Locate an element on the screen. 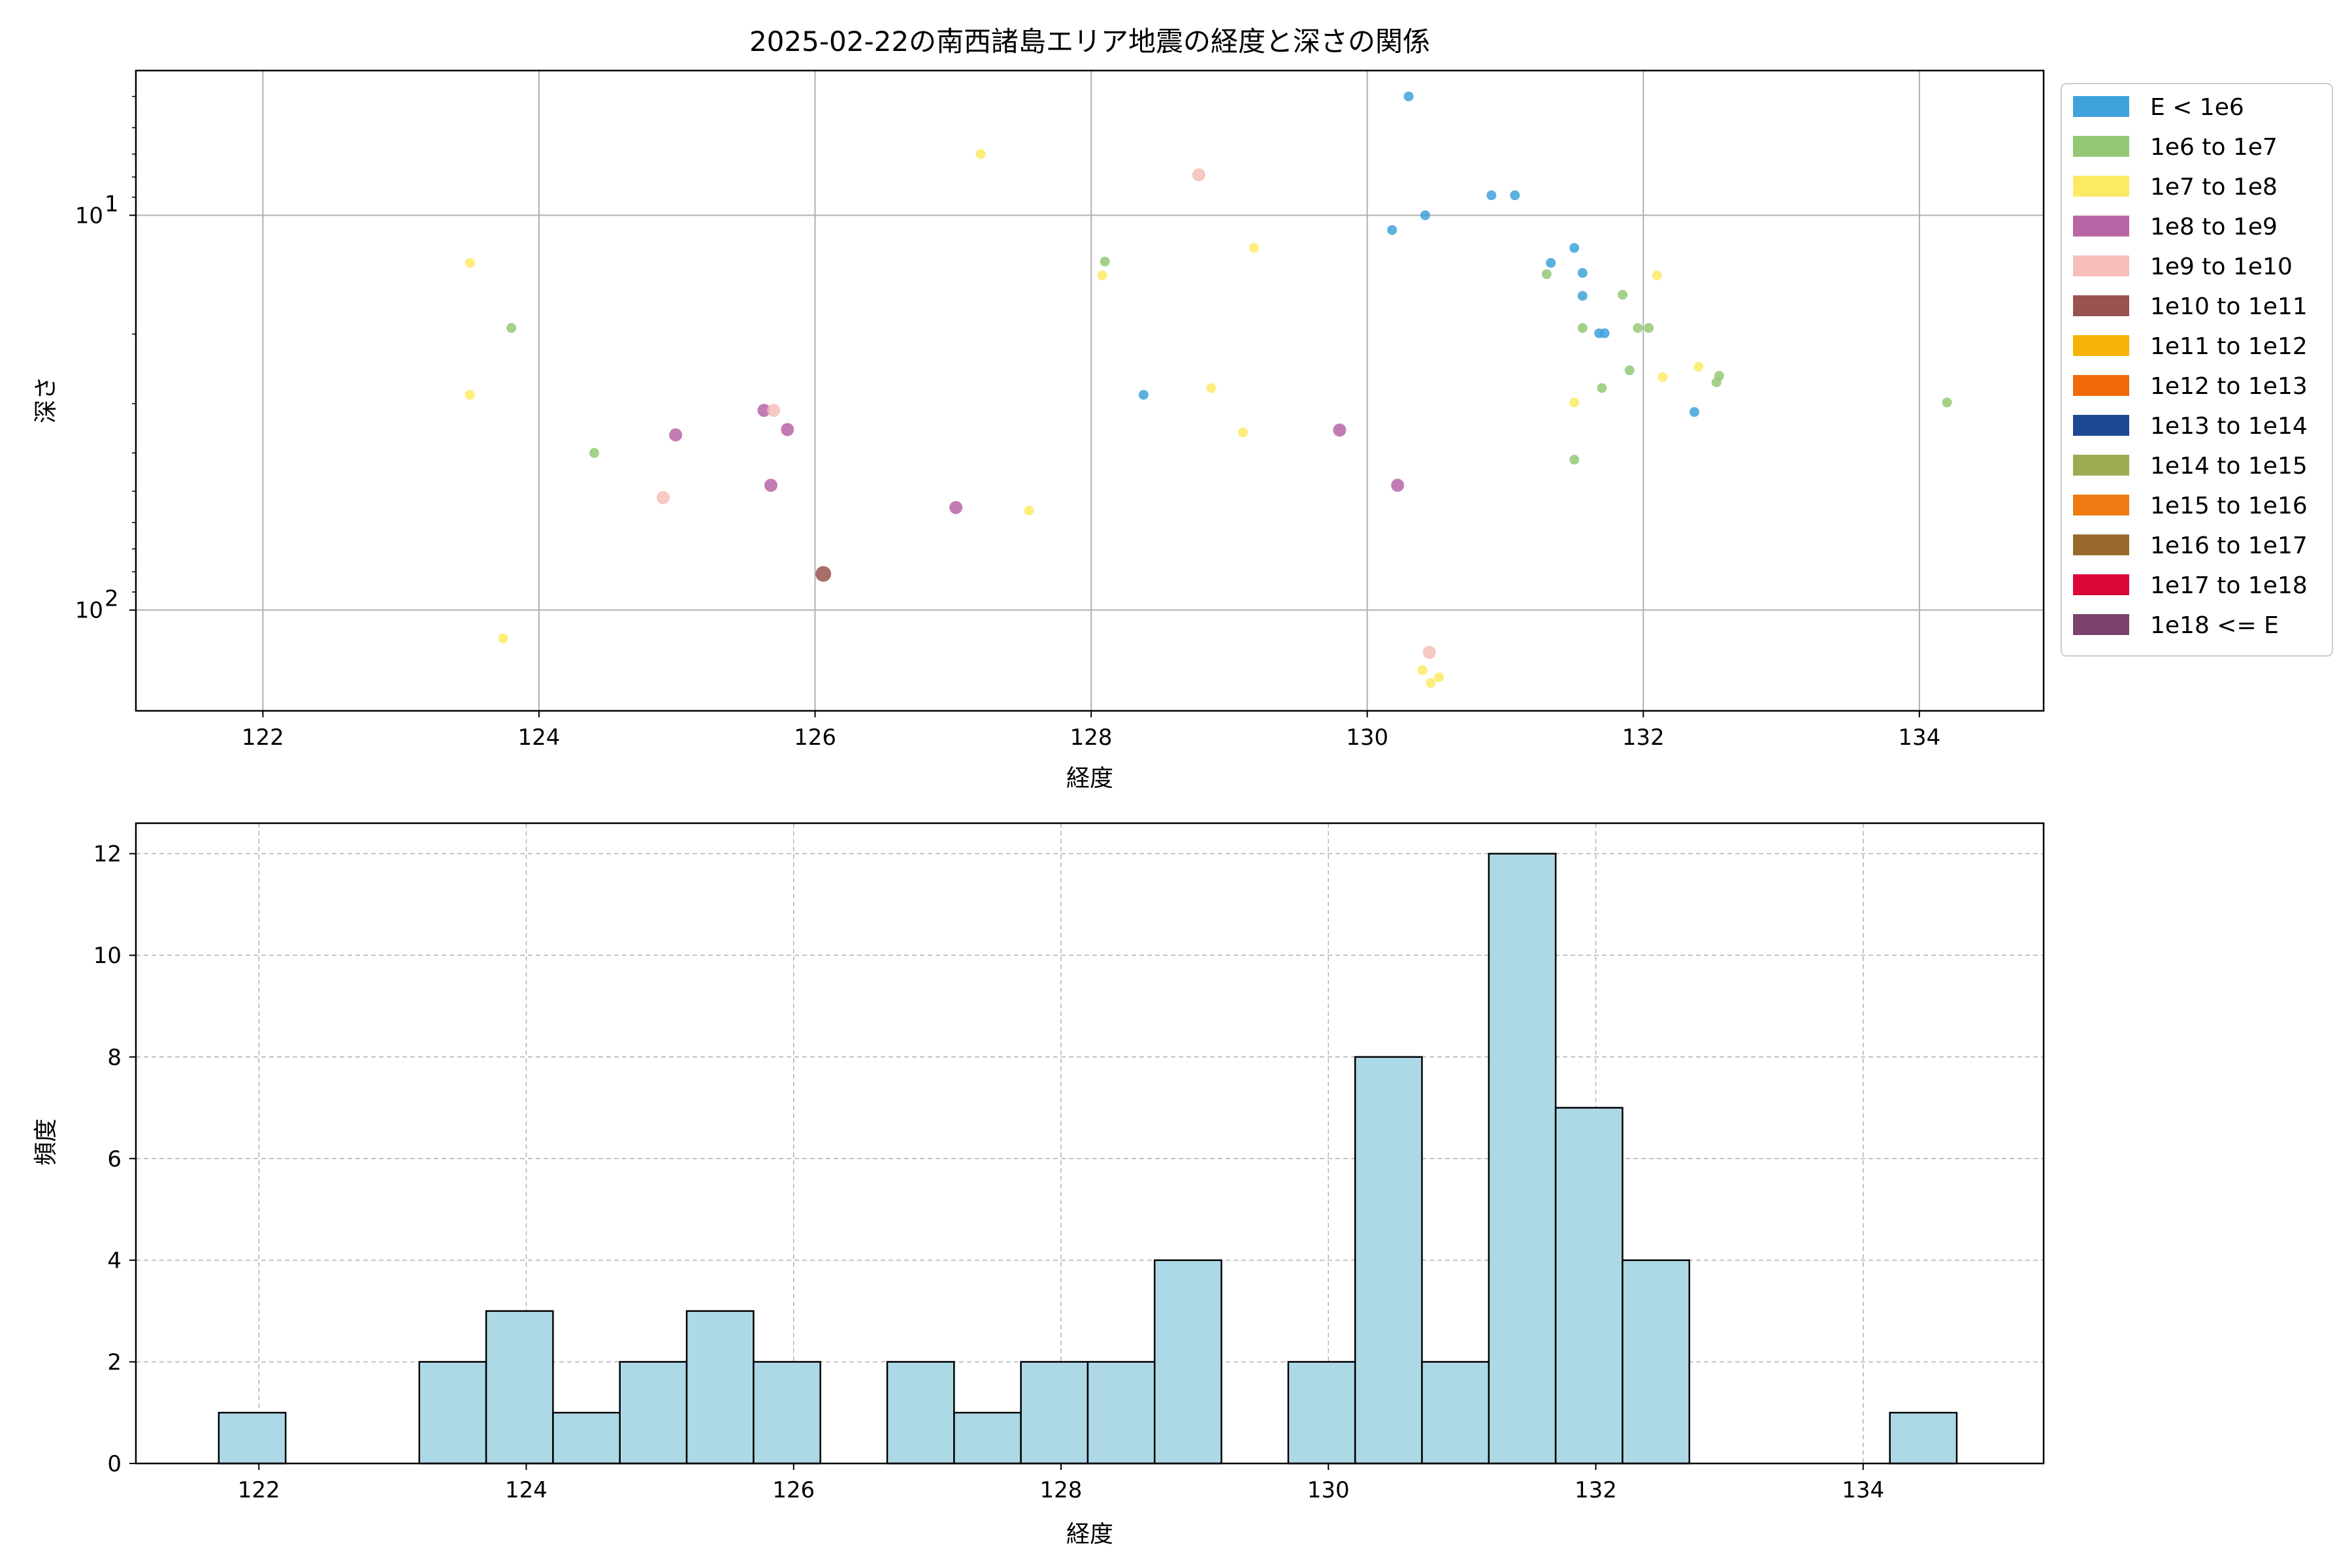 The height and width of the screenshot is (1568, 2352). chart-title: 2025-02-22の南西諸島エリア地震の経度と深さの関係 is located at coordinates (1089, 41).